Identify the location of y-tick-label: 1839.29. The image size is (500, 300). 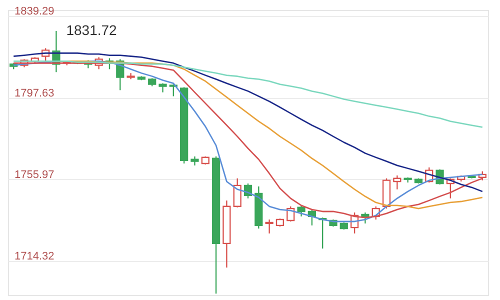
(34, 12).